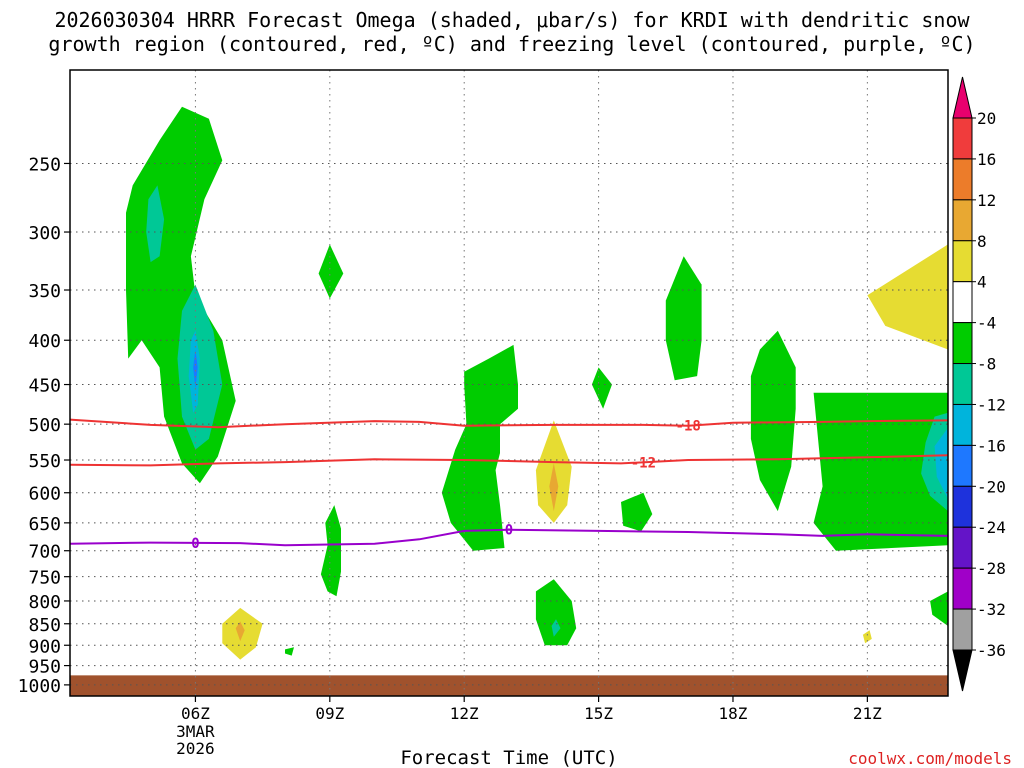 Image resolution: width=1024 pixels, height=768 pixels. What do you see at coordinates (44, 602) in the screenshot?
I see `y-tick-label: 800` at bounding box center [44, 602].